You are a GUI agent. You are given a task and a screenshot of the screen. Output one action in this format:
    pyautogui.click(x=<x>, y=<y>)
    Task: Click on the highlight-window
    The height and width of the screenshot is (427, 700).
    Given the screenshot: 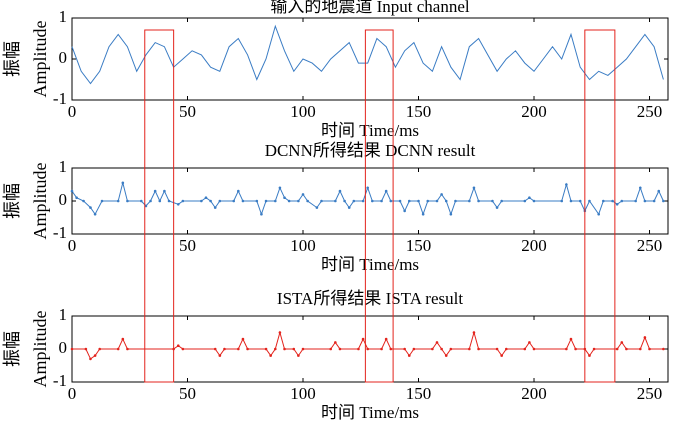 What is the action you would take?
    pyautogui.click(x=159, y=206)
    